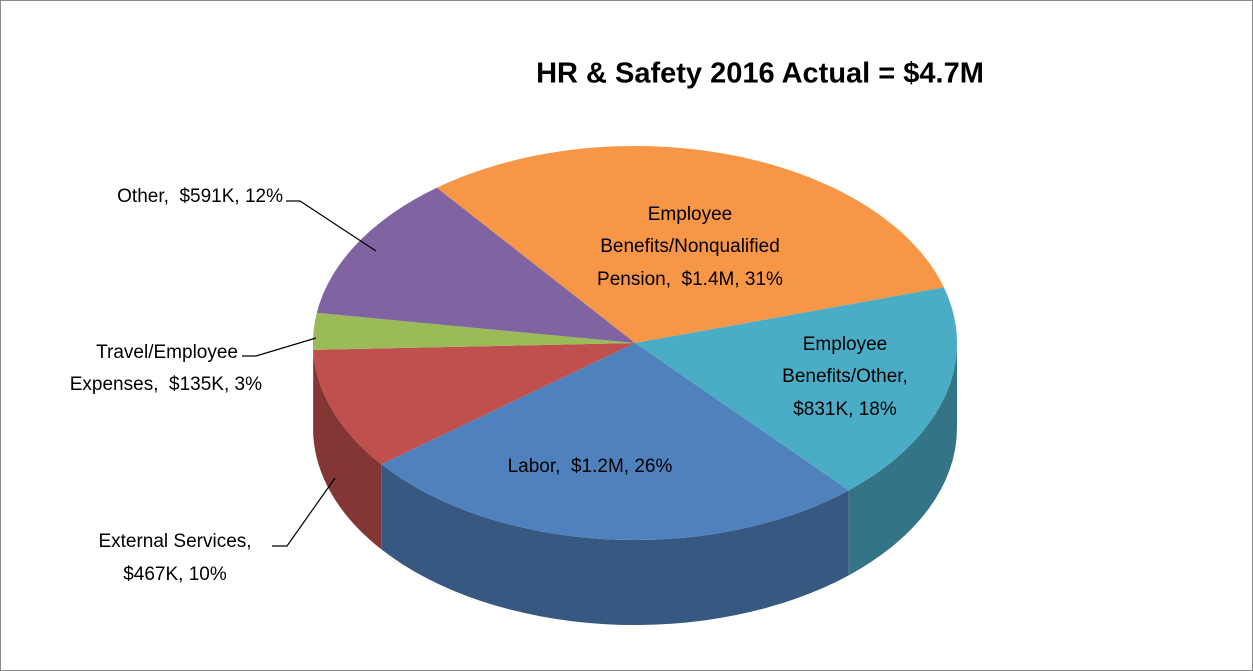  Describe the element at coordinates (167, 352) in the screenshot. I see `data-label: Travel/Employee` at that location.